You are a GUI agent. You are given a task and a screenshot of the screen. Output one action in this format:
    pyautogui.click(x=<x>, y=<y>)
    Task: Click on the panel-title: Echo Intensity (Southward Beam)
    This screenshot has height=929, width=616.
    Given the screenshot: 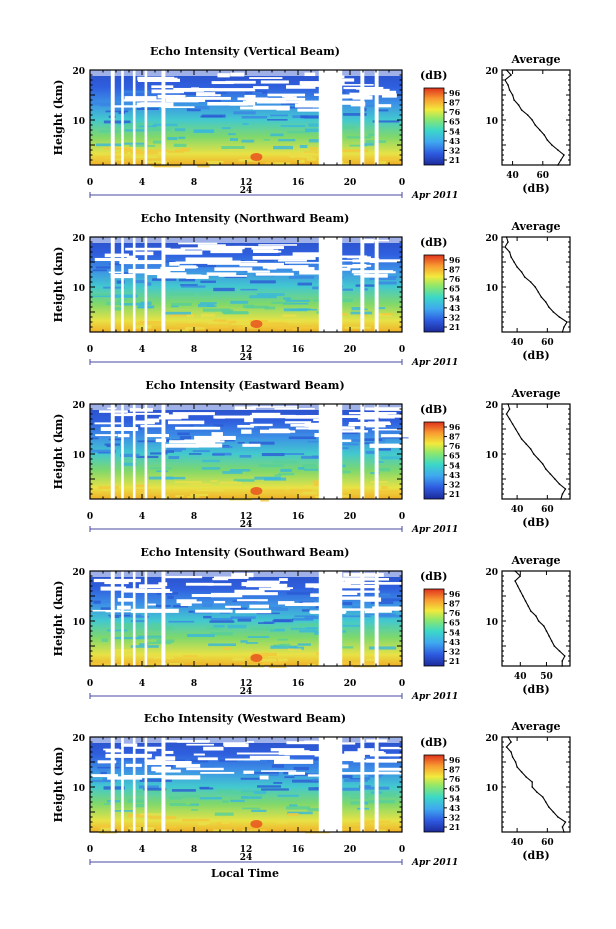 What is the action you would take?
    pyautogui.click(x=245, y=552)
    